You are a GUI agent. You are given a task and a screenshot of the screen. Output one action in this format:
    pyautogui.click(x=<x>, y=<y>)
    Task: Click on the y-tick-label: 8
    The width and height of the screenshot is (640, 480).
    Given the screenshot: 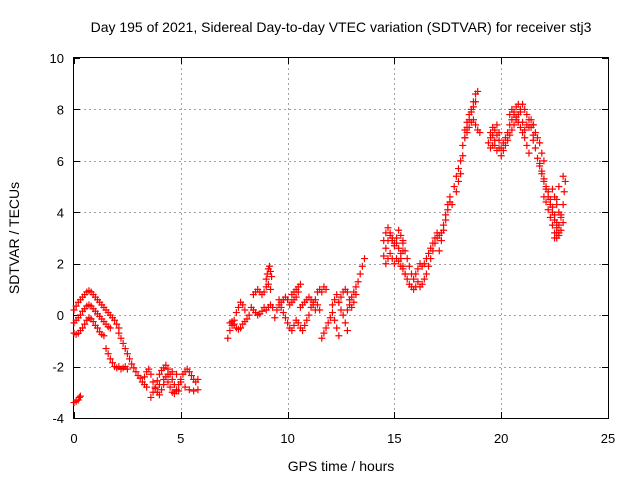 What is the action you would take?
    pyautogui.click(x=60, y=109)
    